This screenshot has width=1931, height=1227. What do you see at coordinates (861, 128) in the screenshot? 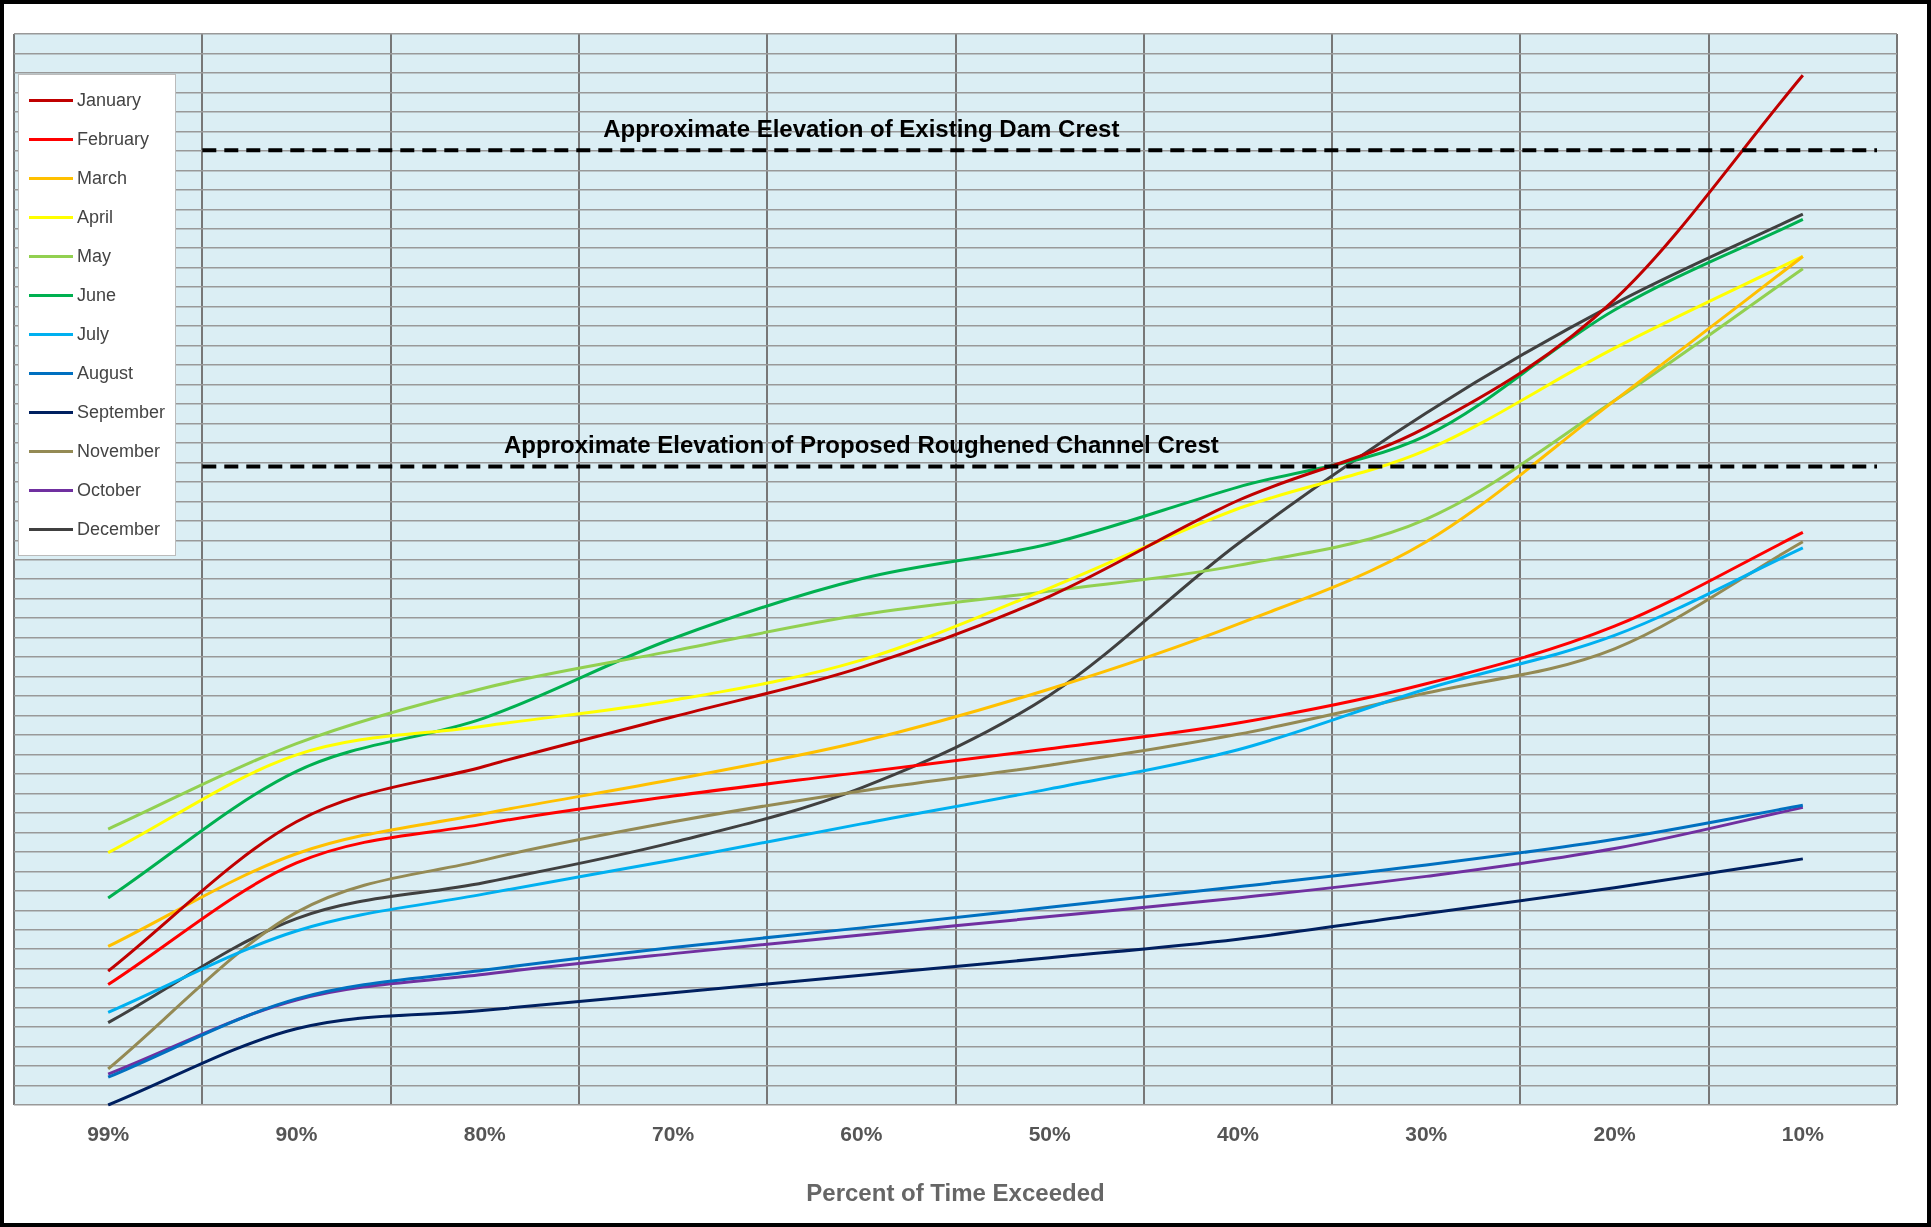
I see `ref-line-label: Approximate Elevation of Existing Dam Crest` at bounding box center [861, 128].